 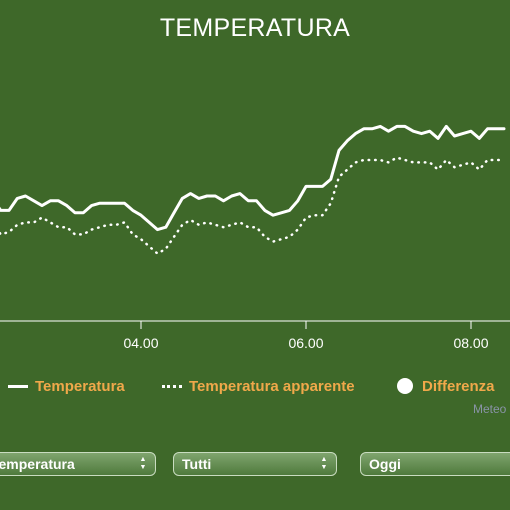 What do you see at coordinates (78, 464) in the screenshot?
I see `variable-select: Temperatura ▲▼` at bounding box center [78, 464].